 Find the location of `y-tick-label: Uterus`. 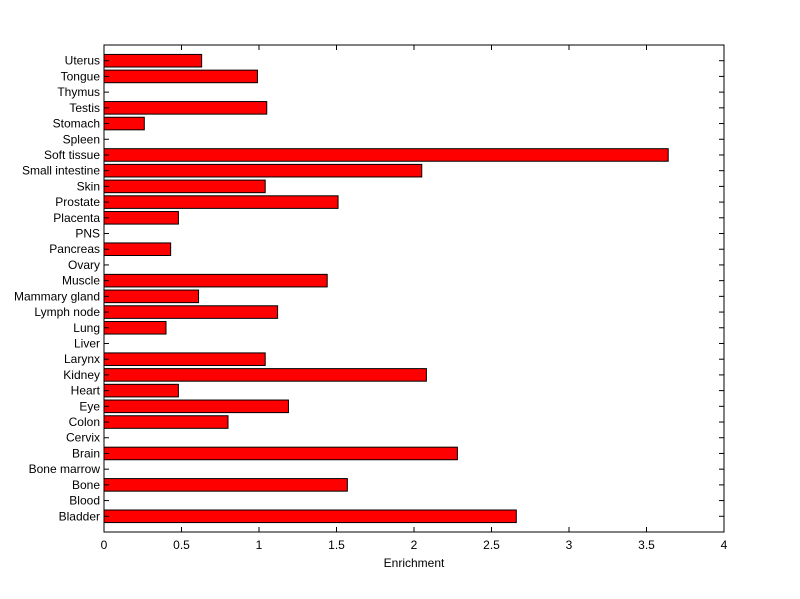

y-tick-label: Uterus is located at coordinates (82, 61).